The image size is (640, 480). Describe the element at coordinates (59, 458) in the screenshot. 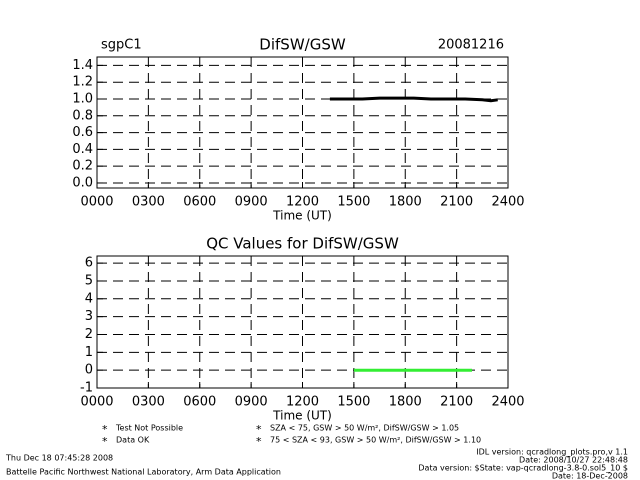

I see `footer-left: Thu Dec 18 07:45:28 2008` at that location.